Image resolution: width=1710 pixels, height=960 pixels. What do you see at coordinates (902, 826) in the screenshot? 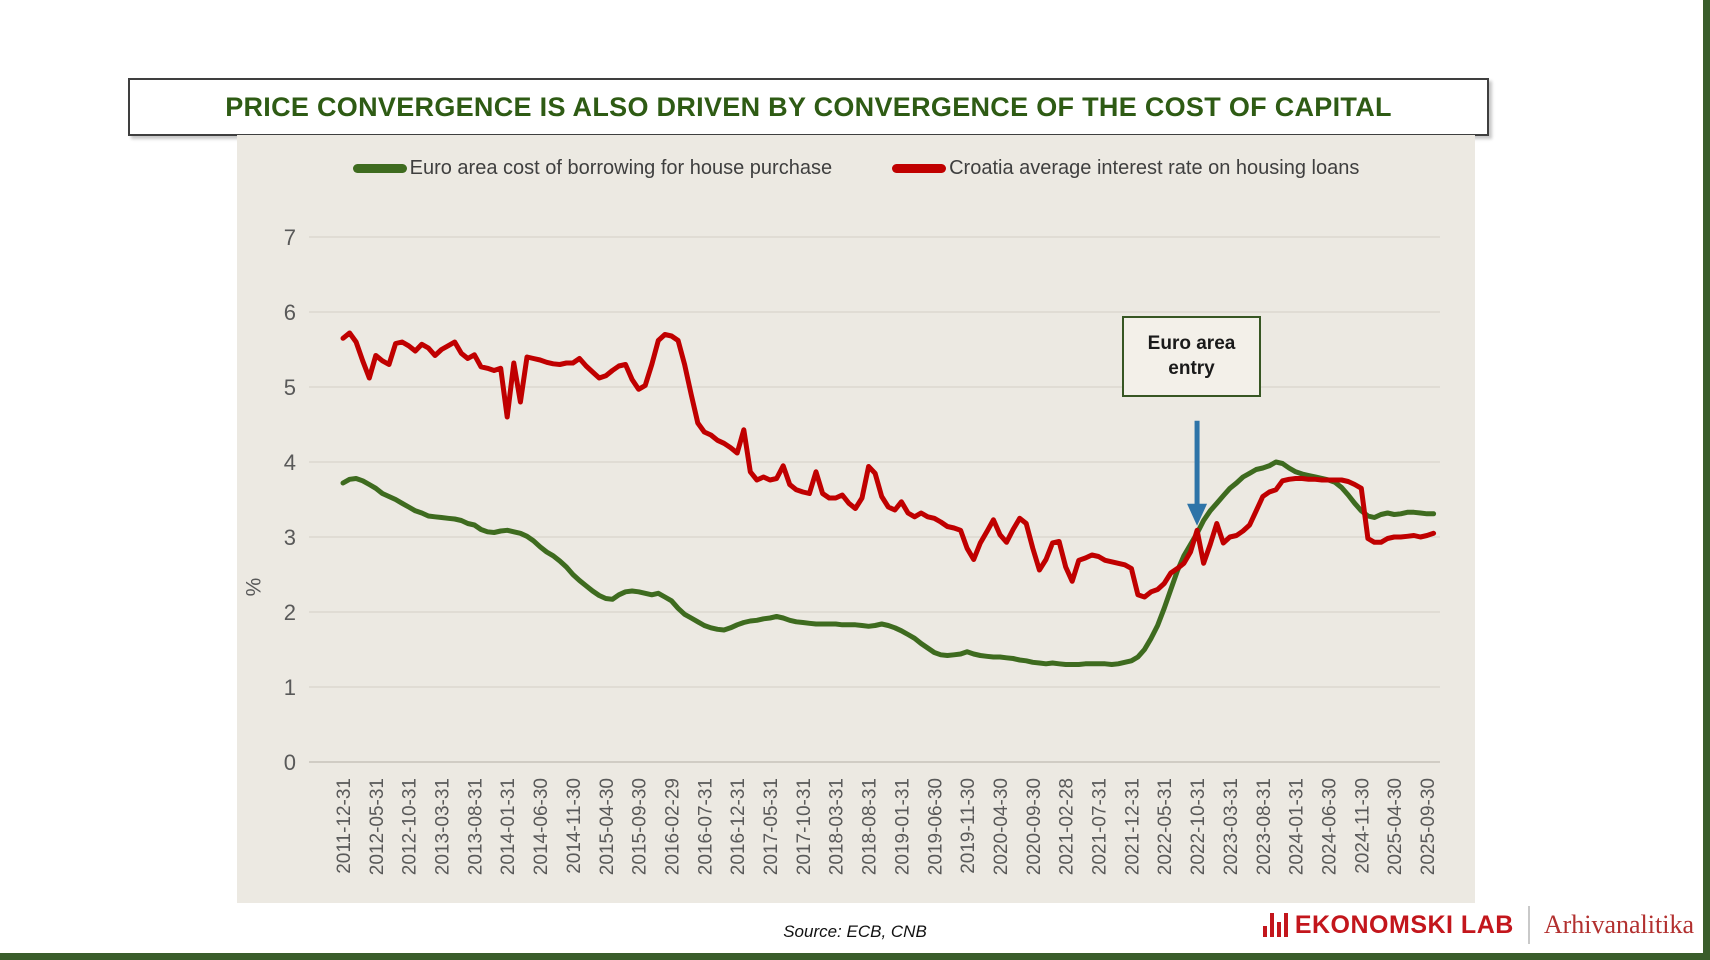
I see `x-tick-label: 2019-01-31` at bounding box center [902, 826].